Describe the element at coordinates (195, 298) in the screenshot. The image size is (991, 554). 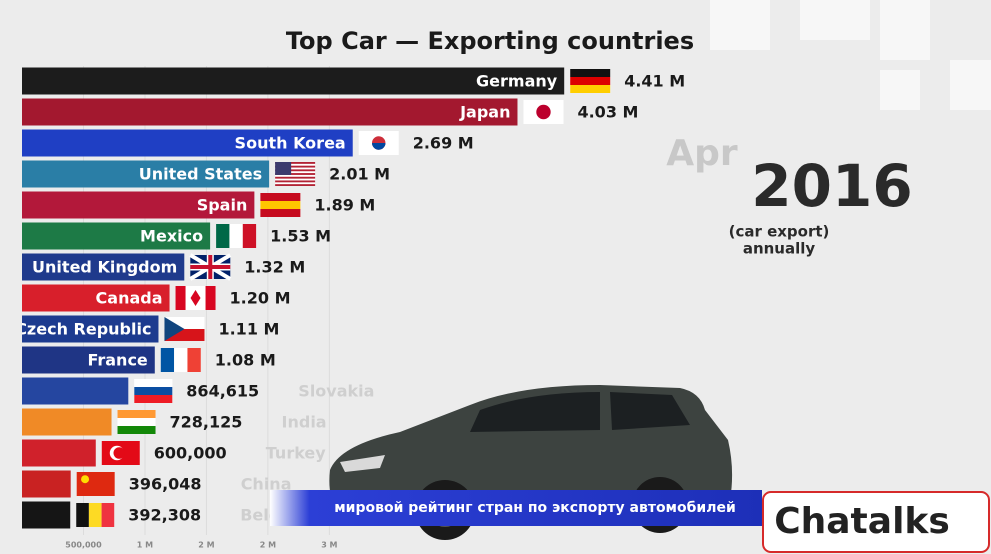
I see `flag-leaf` at that location.